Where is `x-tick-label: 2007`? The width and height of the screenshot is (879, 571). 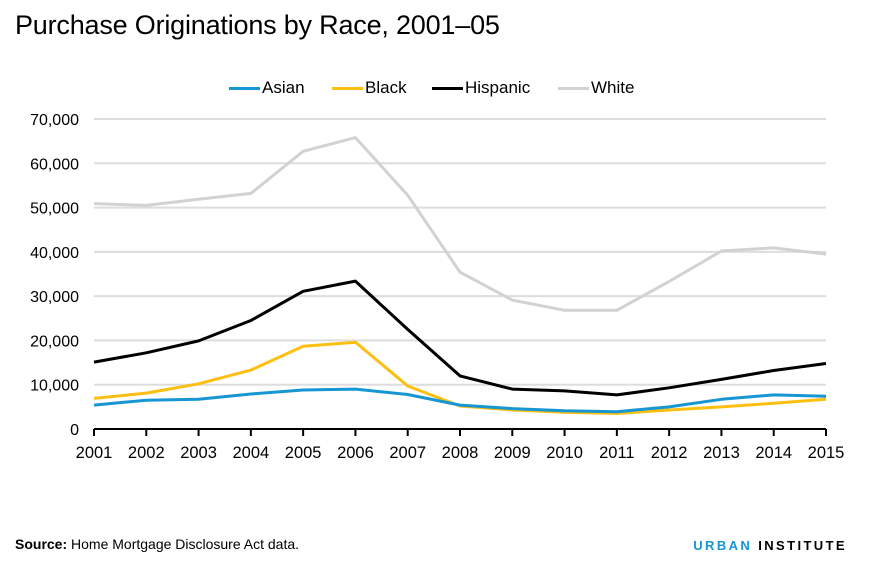 x-tick-label: 2007 is located at coordinates (407, 453).